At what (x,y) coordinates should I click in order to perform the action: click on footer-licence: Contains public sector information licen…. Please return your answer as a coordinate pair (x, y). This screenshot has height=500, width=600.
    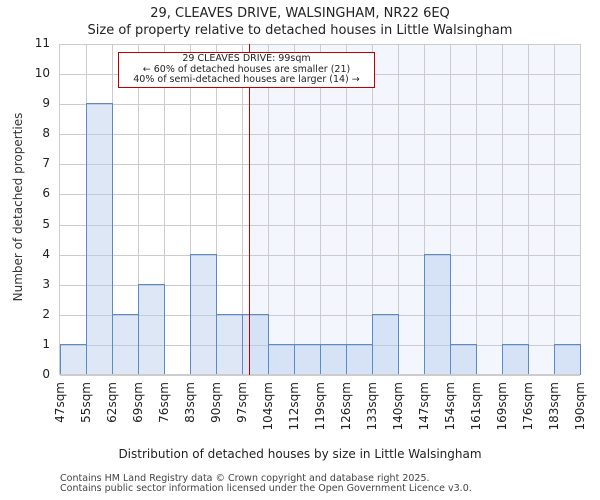
    Looking at the image, I should click on (266, 488).